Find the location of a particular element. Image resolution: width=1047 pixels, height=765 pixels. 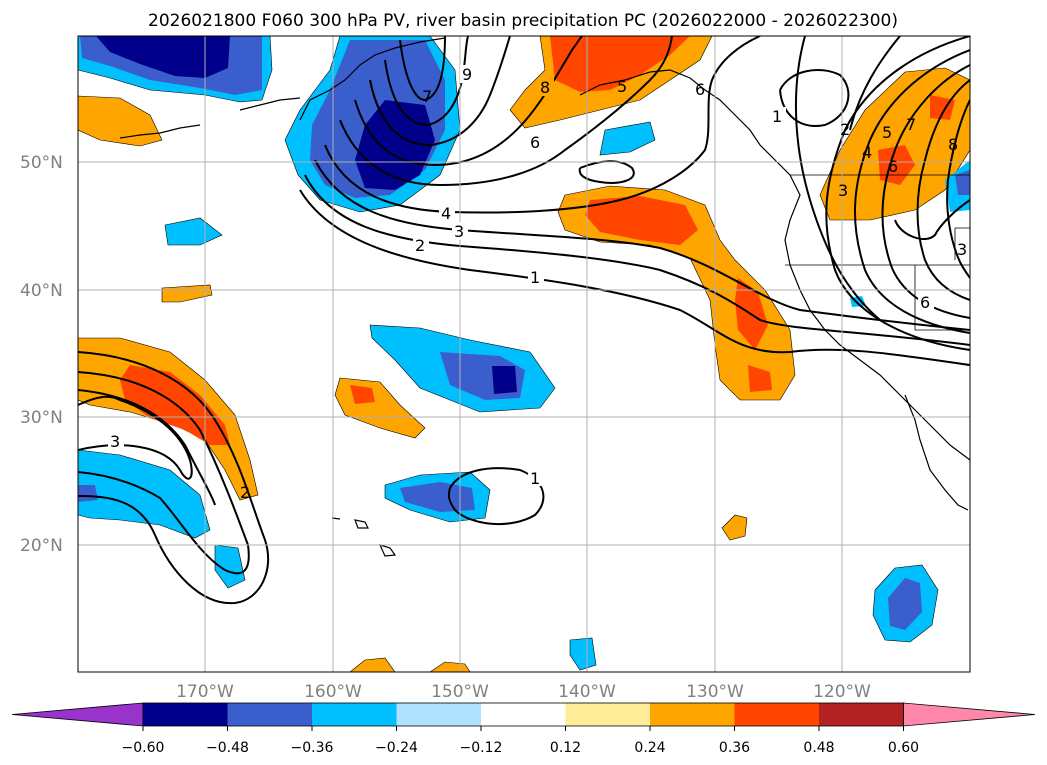

lon-axis-labels: 170°W 160°W 150°W 140°W 130°W 120°W is located at coordinates (523, 692).